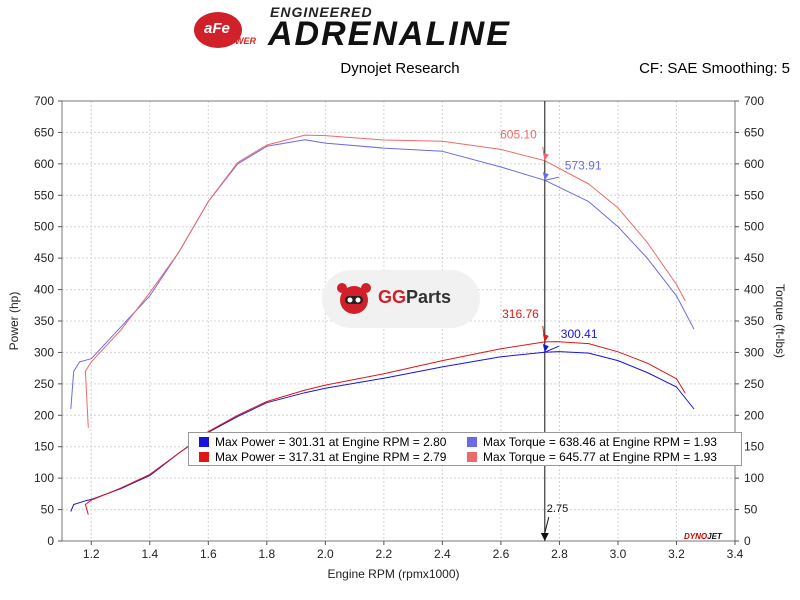 The width and height of the screenshot is (800, 600). Describe the element at coordinates (44, 101) in the screenshot. I see `y-tick-label: 700` at that location.